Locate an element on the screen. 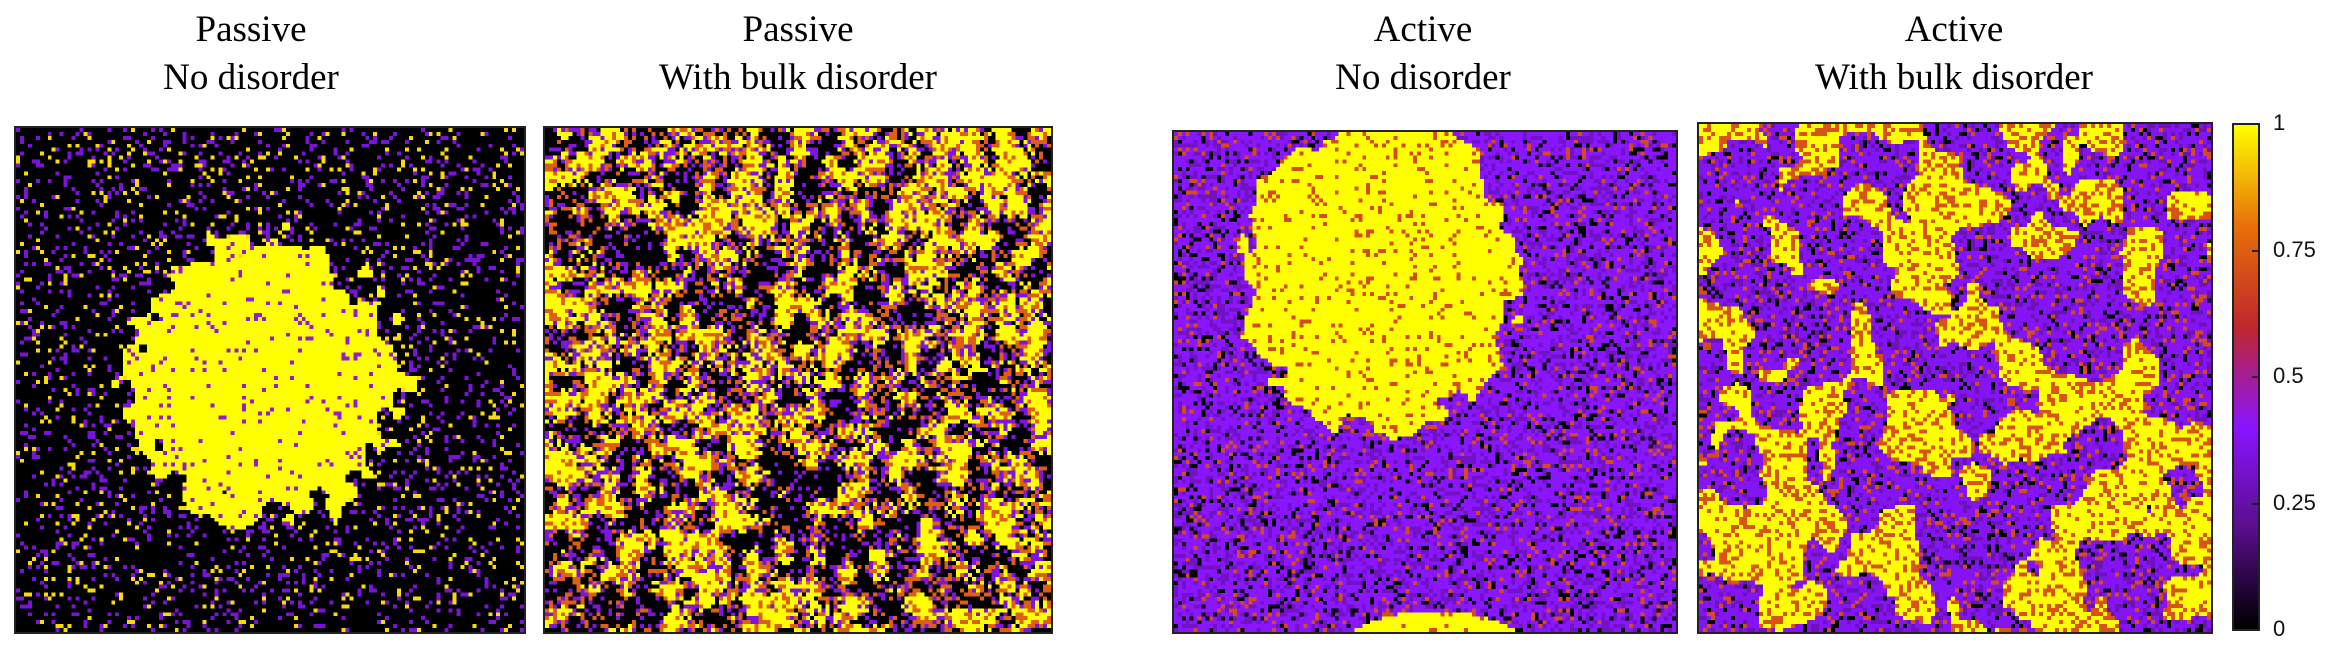  colorbar-tick-label: 1 is located at coordinates (2279, 122).